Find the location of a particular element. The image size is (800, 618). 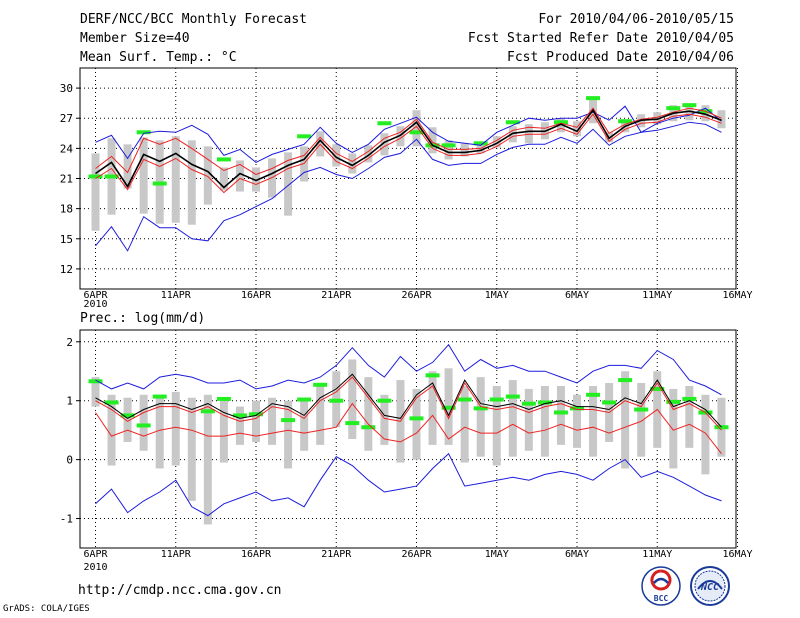

y-tick-label: 15 is located at coordinates (66, 239).